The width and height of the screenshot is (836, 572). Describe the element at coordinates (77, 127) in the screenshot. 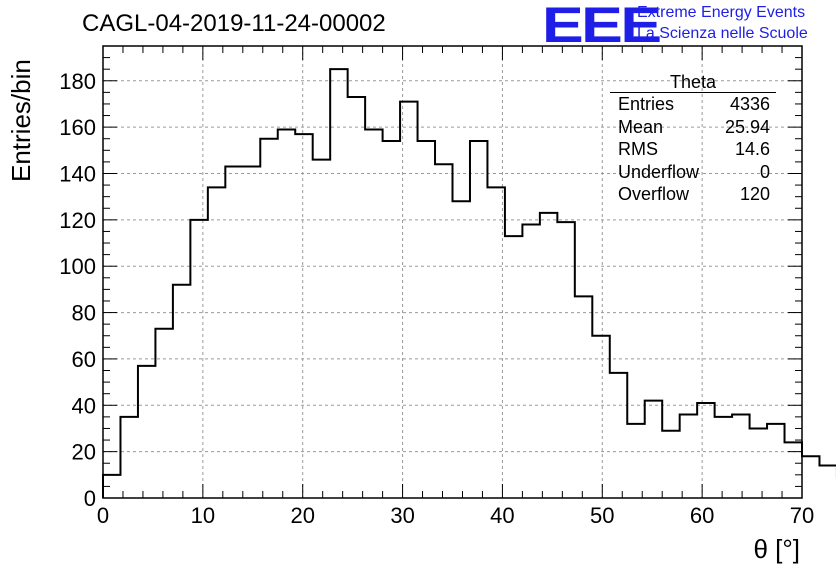

I see `y-tick-label: 160` at that location.